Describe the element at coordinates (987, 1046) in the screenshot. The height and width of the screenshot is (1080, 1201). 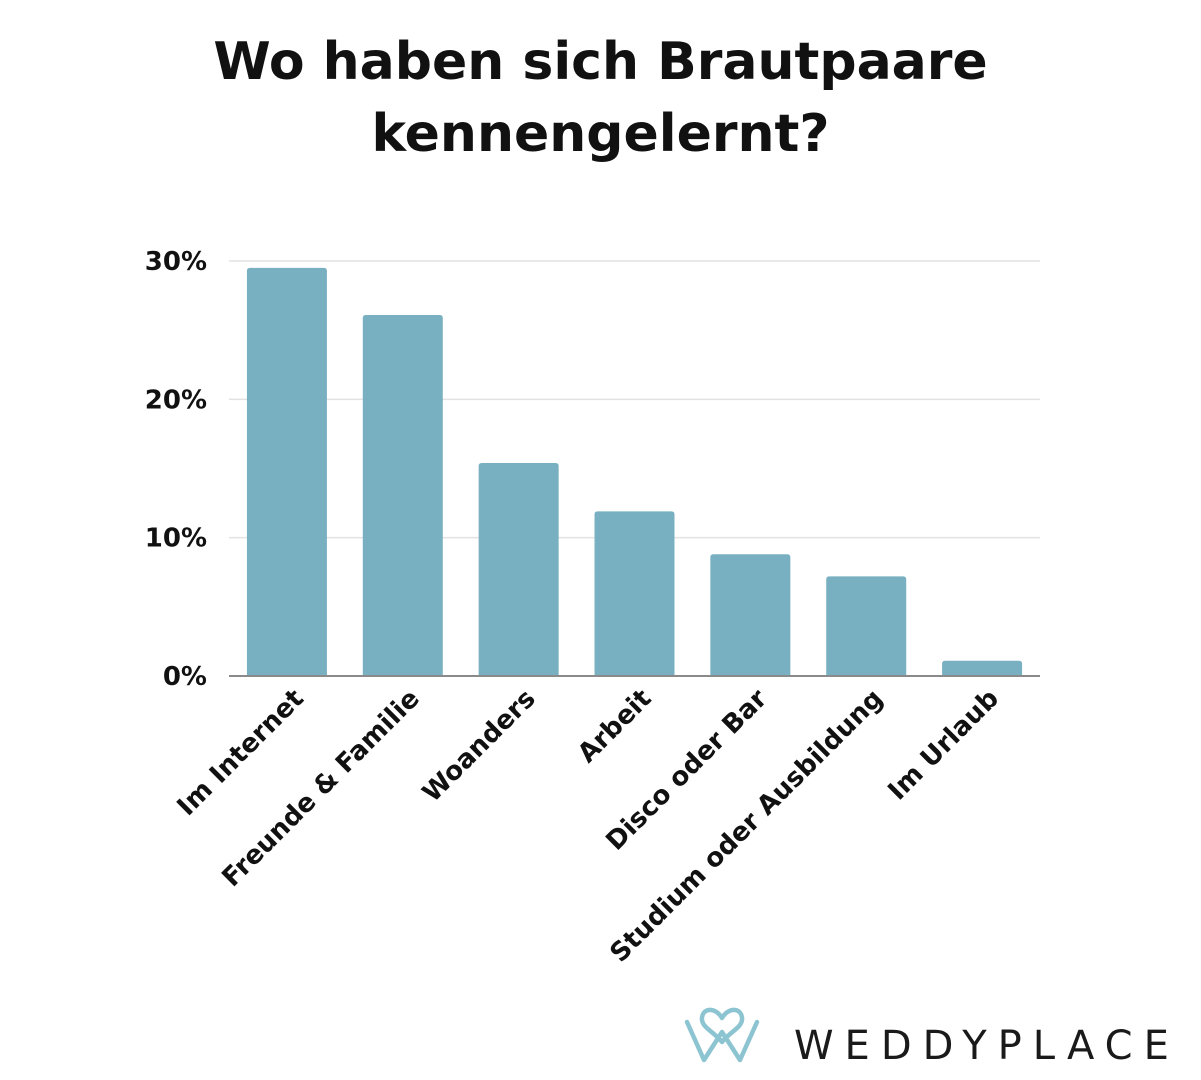
I see `brand-name: WEDDYPLACE` at that location.